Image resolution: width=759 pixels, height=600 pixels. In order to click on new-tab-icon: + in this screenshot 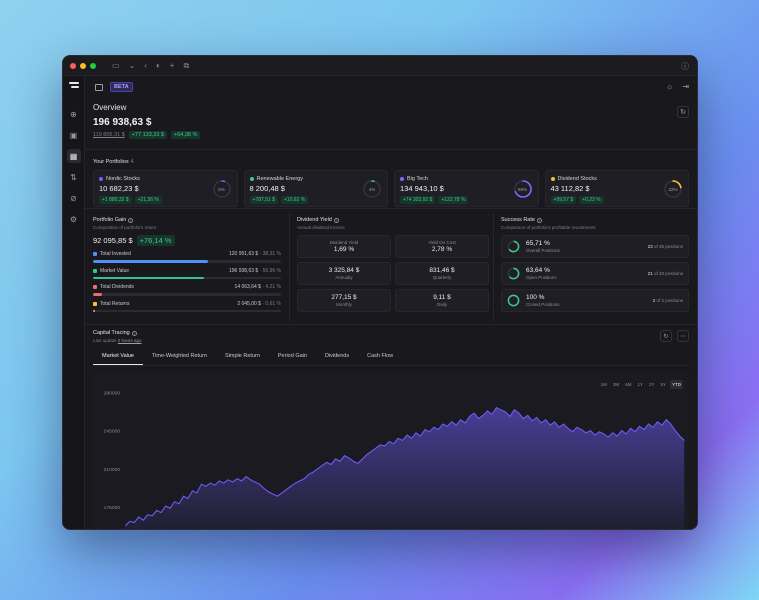, I will do `click(172, 65)`.